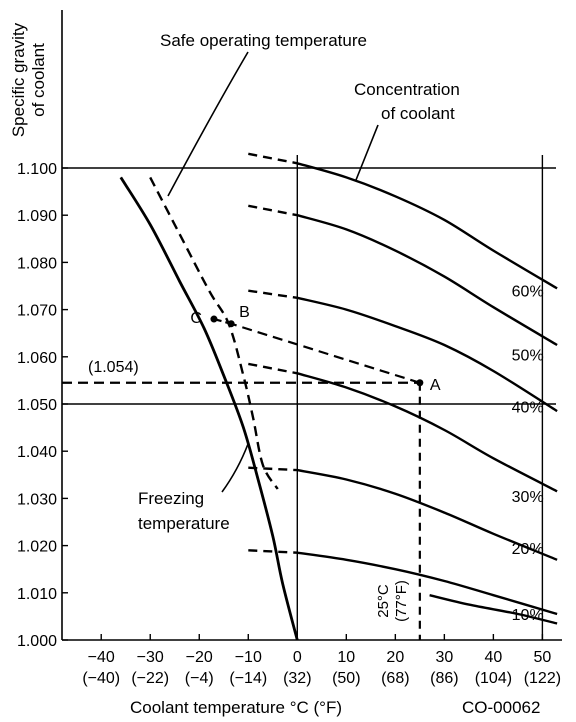  Describe the element at coordinates (171, 498) in the screenshot. I see `freezing-label-line1: Freezing` at that location.